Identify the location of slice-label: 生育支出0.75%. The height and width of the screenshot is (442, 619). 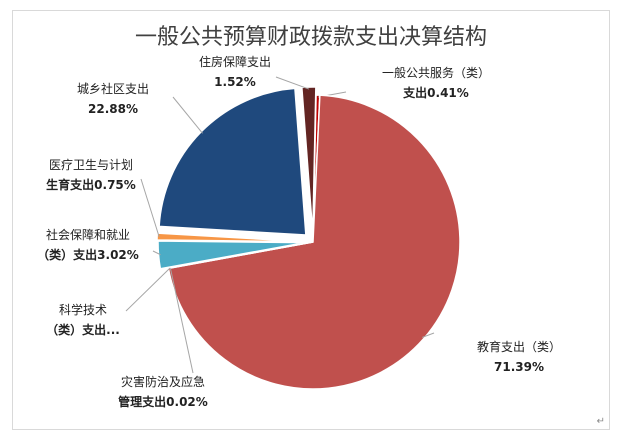
(91, 184).